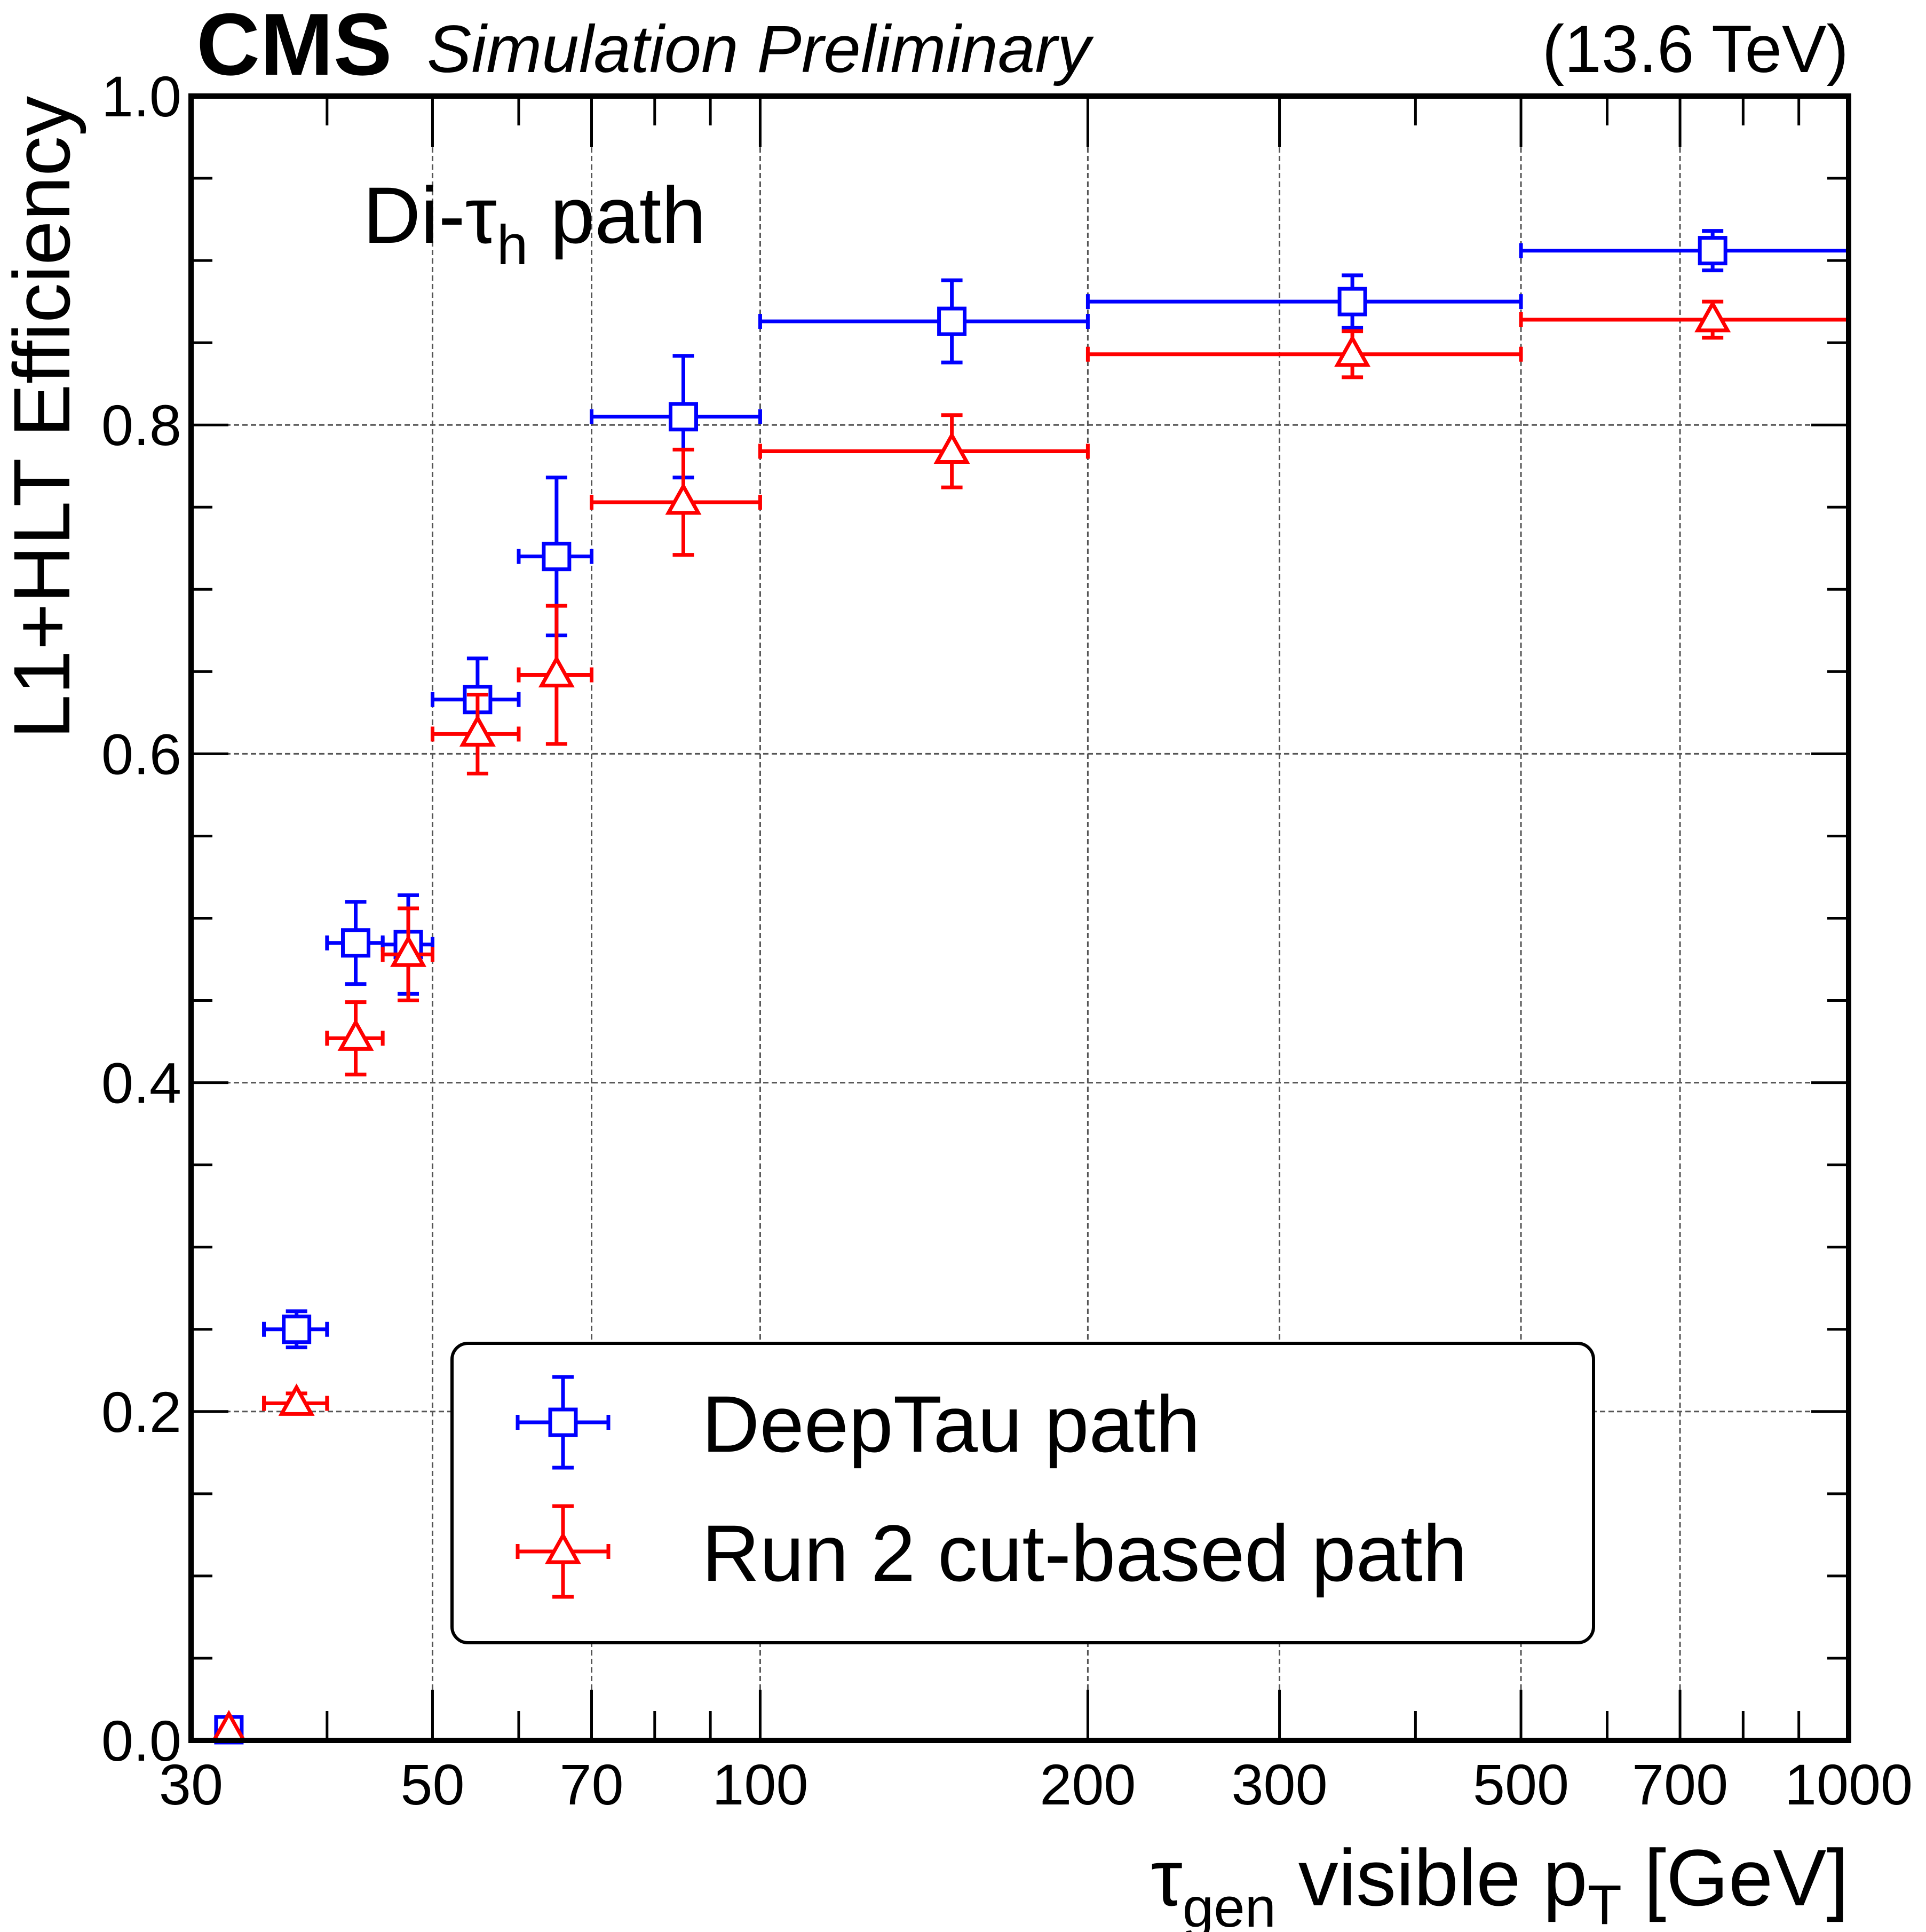  Describe the element at coordinates (191, 1784) in the screenshot. I see `x-tick-label: 30` at that location.